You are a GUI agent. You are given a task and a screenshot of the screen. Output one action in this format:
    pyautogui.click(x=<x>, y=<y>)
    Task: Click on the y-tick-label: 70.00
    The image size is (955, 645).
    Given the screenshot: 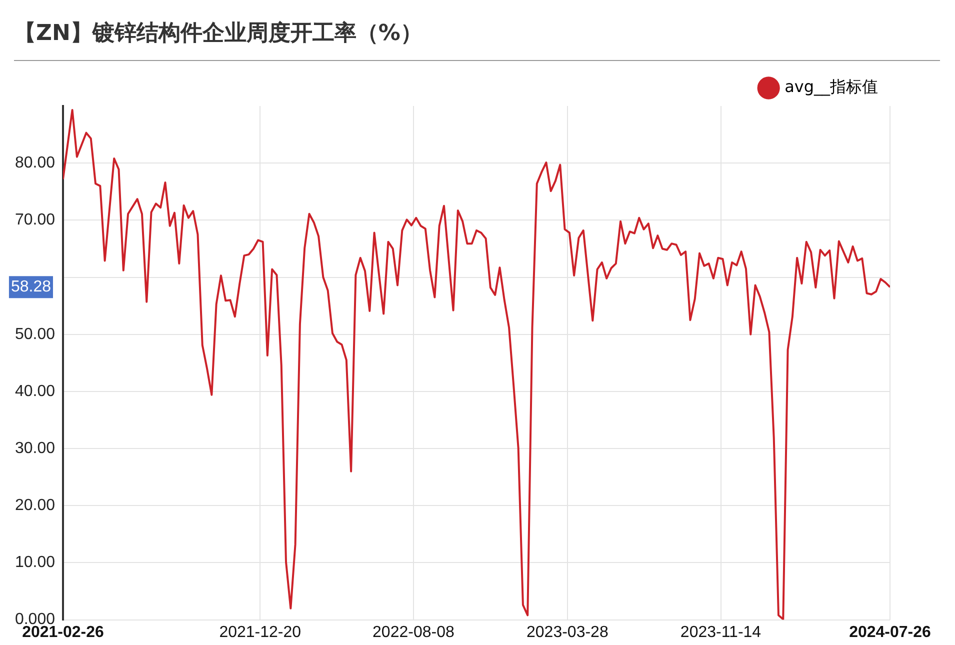 What is the action you would take?
    pyautogui.click(x=35, y=220)
    